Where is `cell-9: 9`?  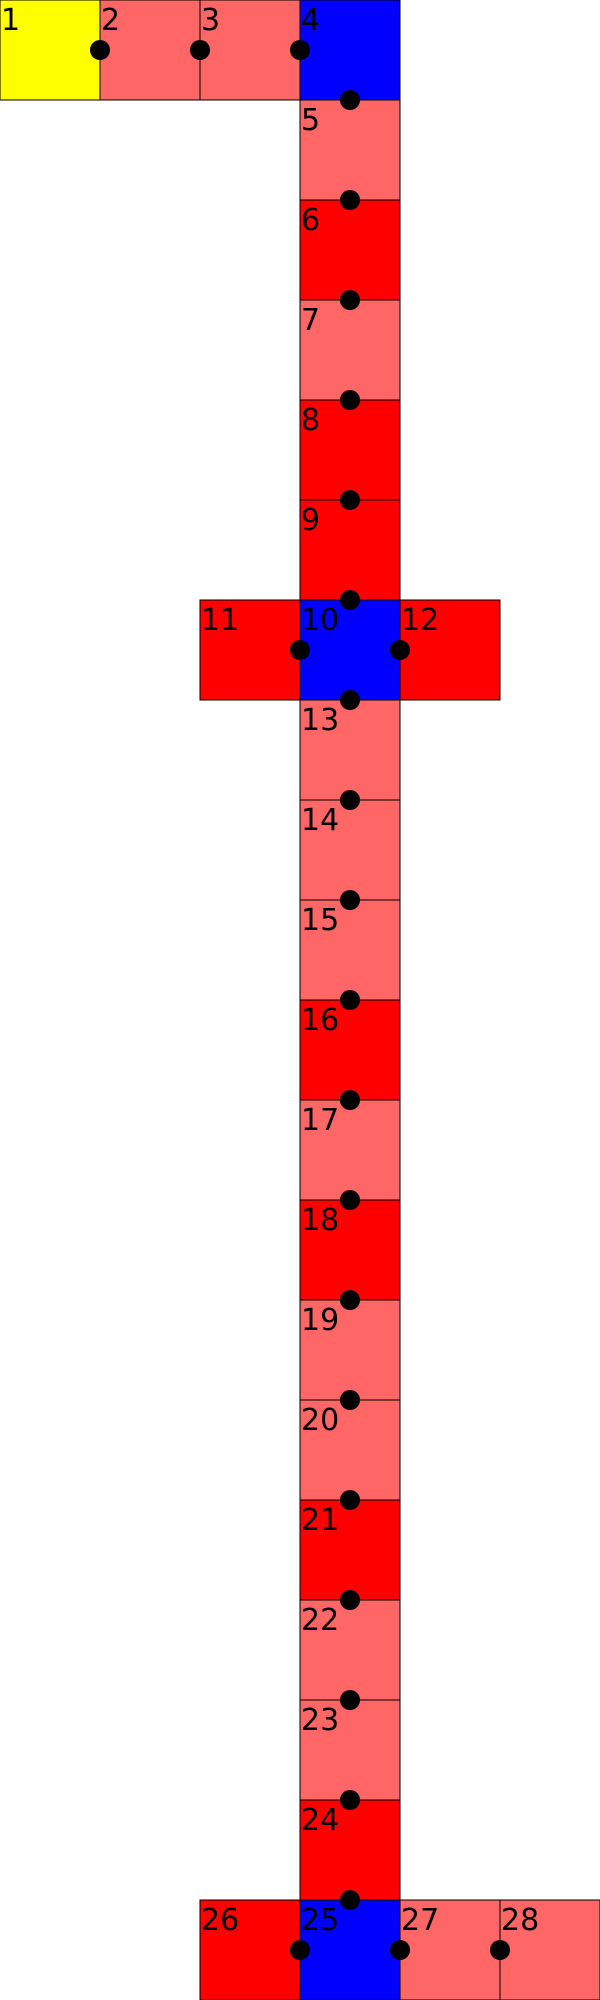 cell-9: 9 is located at coordinates (350, 550).